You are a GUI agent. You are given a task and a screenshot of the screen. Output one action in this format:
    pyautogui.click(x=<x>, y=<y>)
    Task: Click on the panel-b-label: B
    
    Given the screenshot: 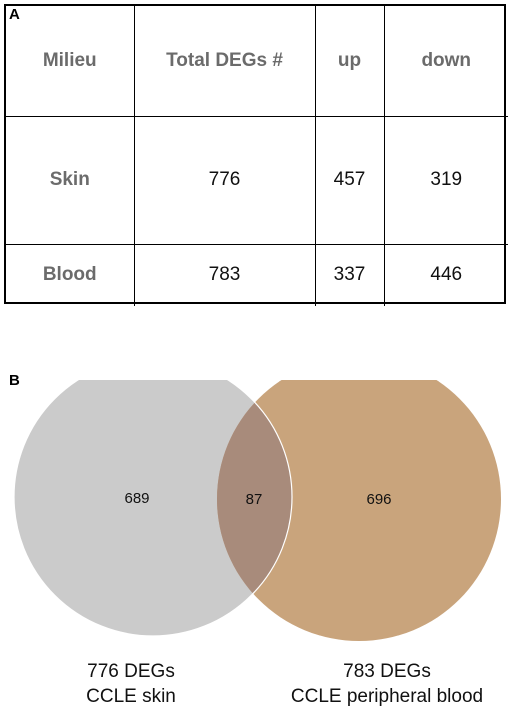 What is the action you would take?
    pyautogui.click(x=14, y=380)
    